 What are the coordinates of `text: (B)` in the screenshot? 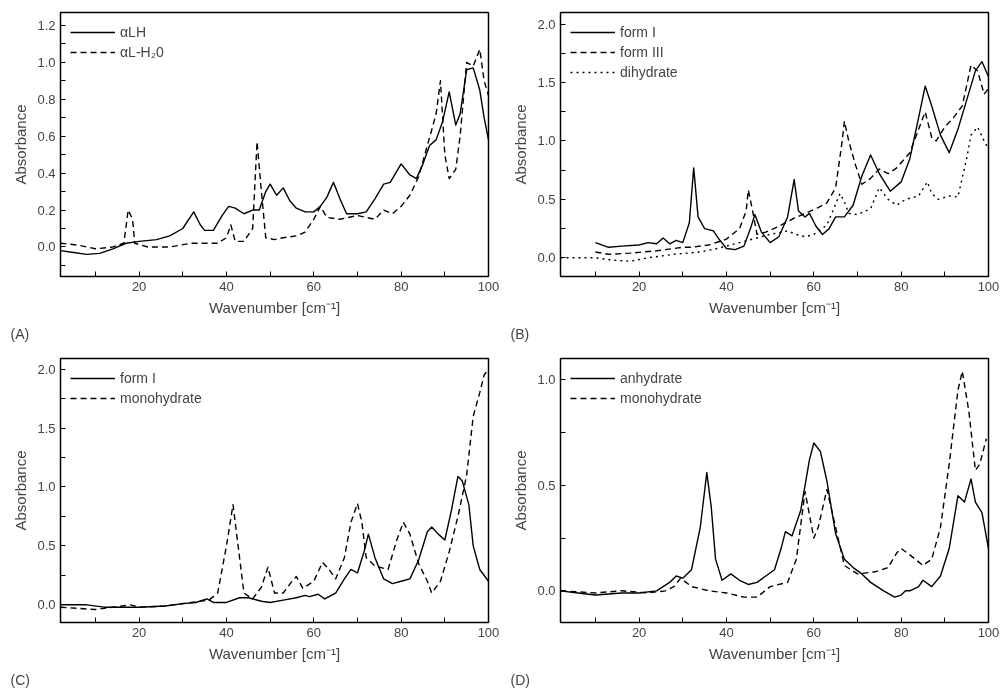 It's located at (520, 333).